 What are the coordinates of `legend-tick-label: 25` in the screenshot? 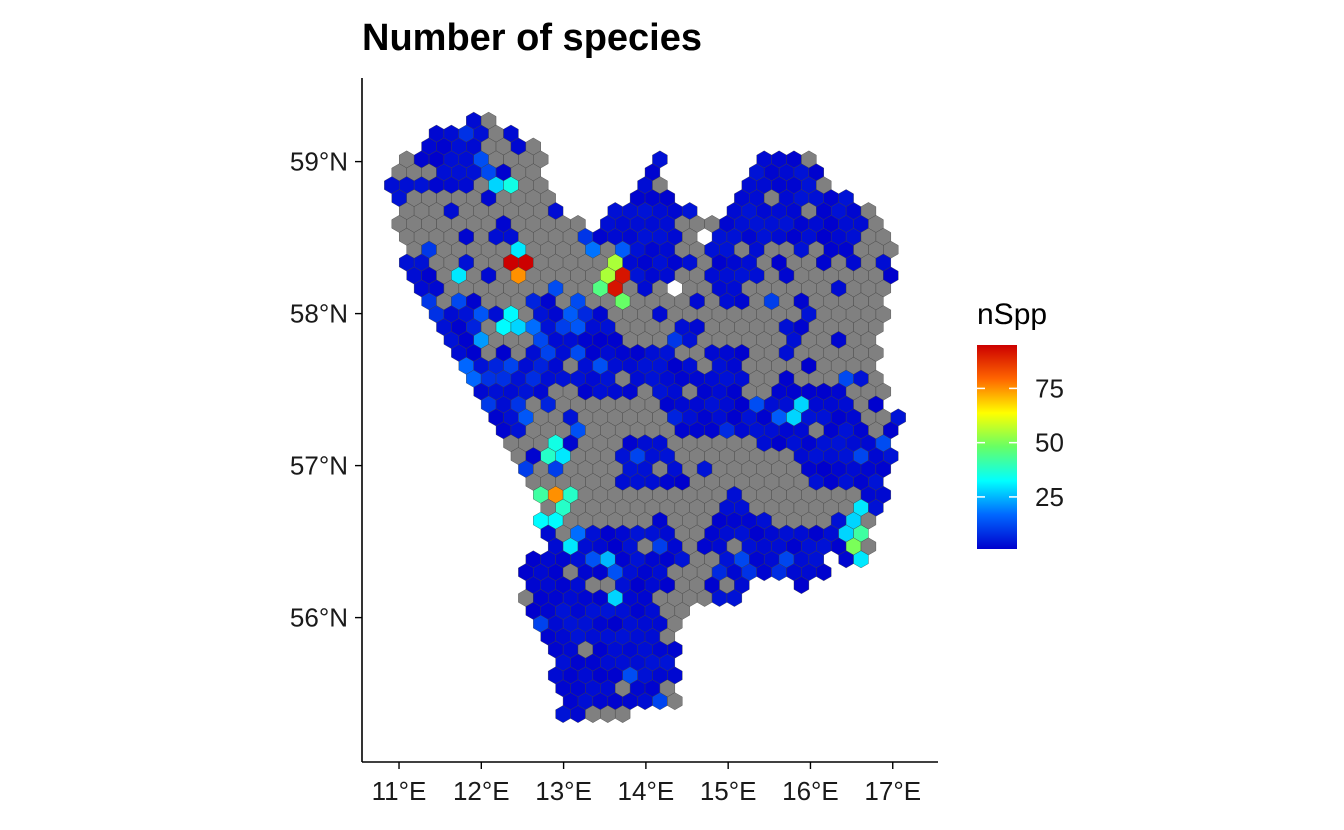 It's located at (1049, 497).